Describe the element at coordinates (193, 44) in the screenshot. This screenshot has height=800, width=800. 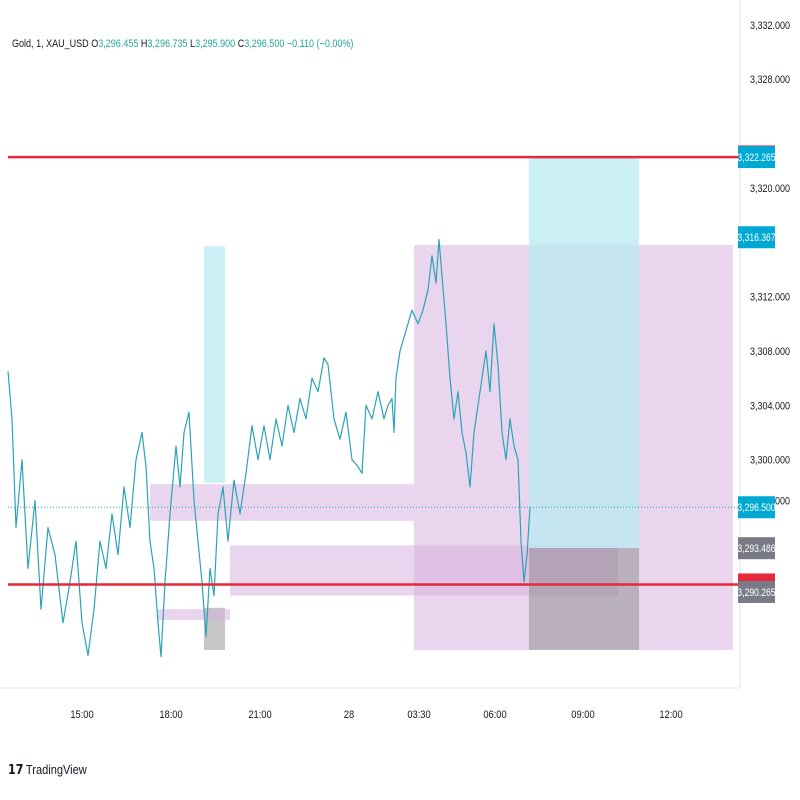
I see `low-label: L` at that location.